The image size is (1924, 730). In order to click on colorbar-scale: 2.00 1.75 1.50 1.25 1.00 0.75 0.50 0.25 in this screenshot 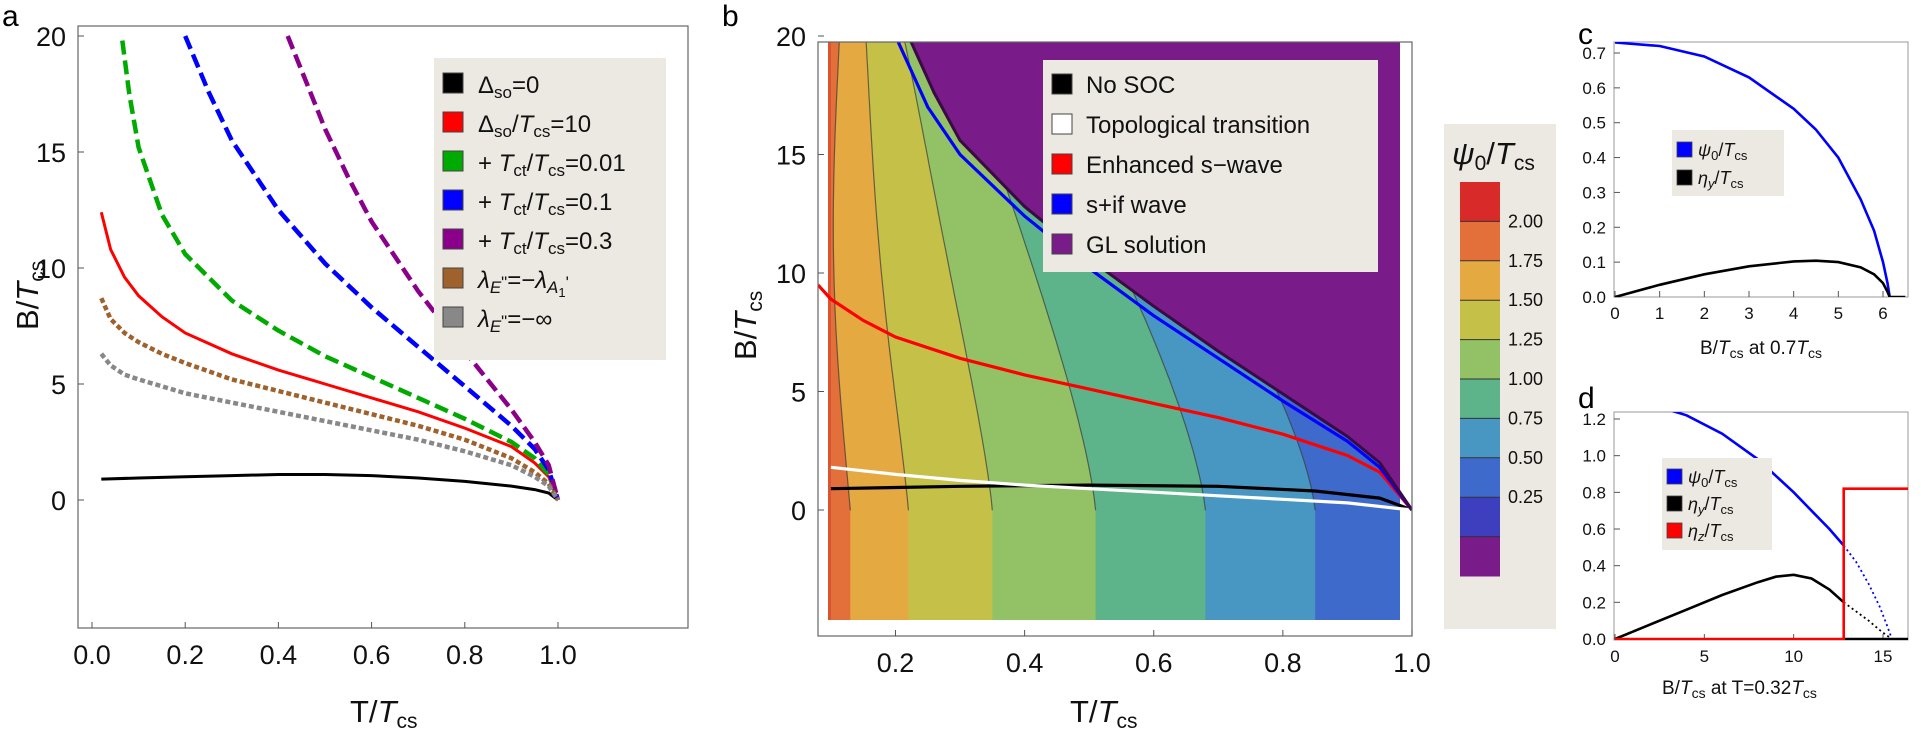, I will do `click(1501, 379)`.